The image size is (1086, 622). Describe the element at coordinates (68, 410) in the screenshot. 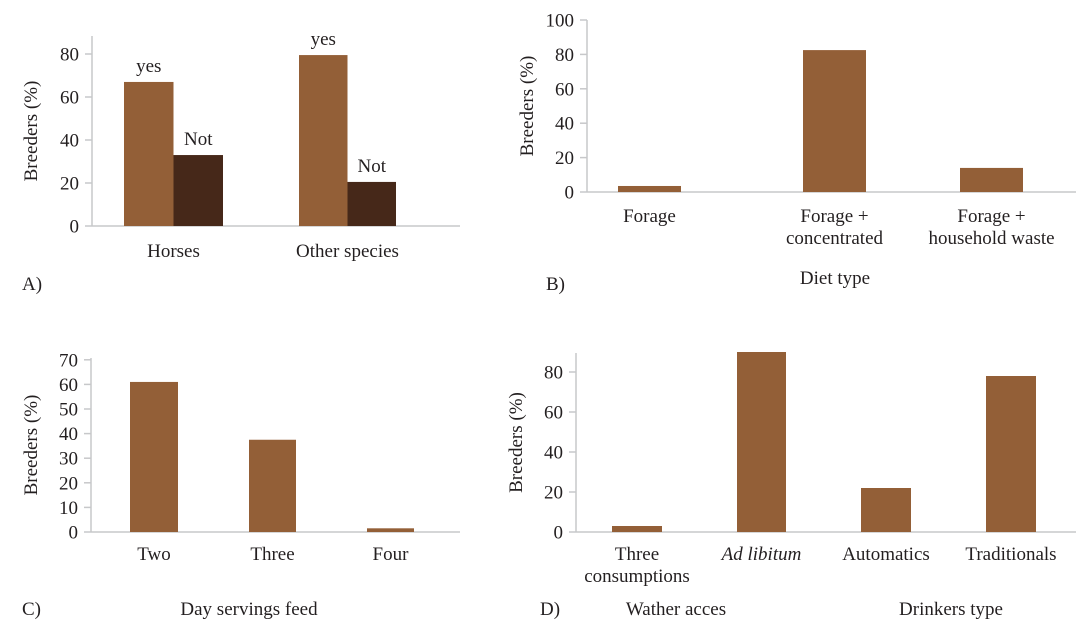

I see `y-tick-label: 50` at that location.